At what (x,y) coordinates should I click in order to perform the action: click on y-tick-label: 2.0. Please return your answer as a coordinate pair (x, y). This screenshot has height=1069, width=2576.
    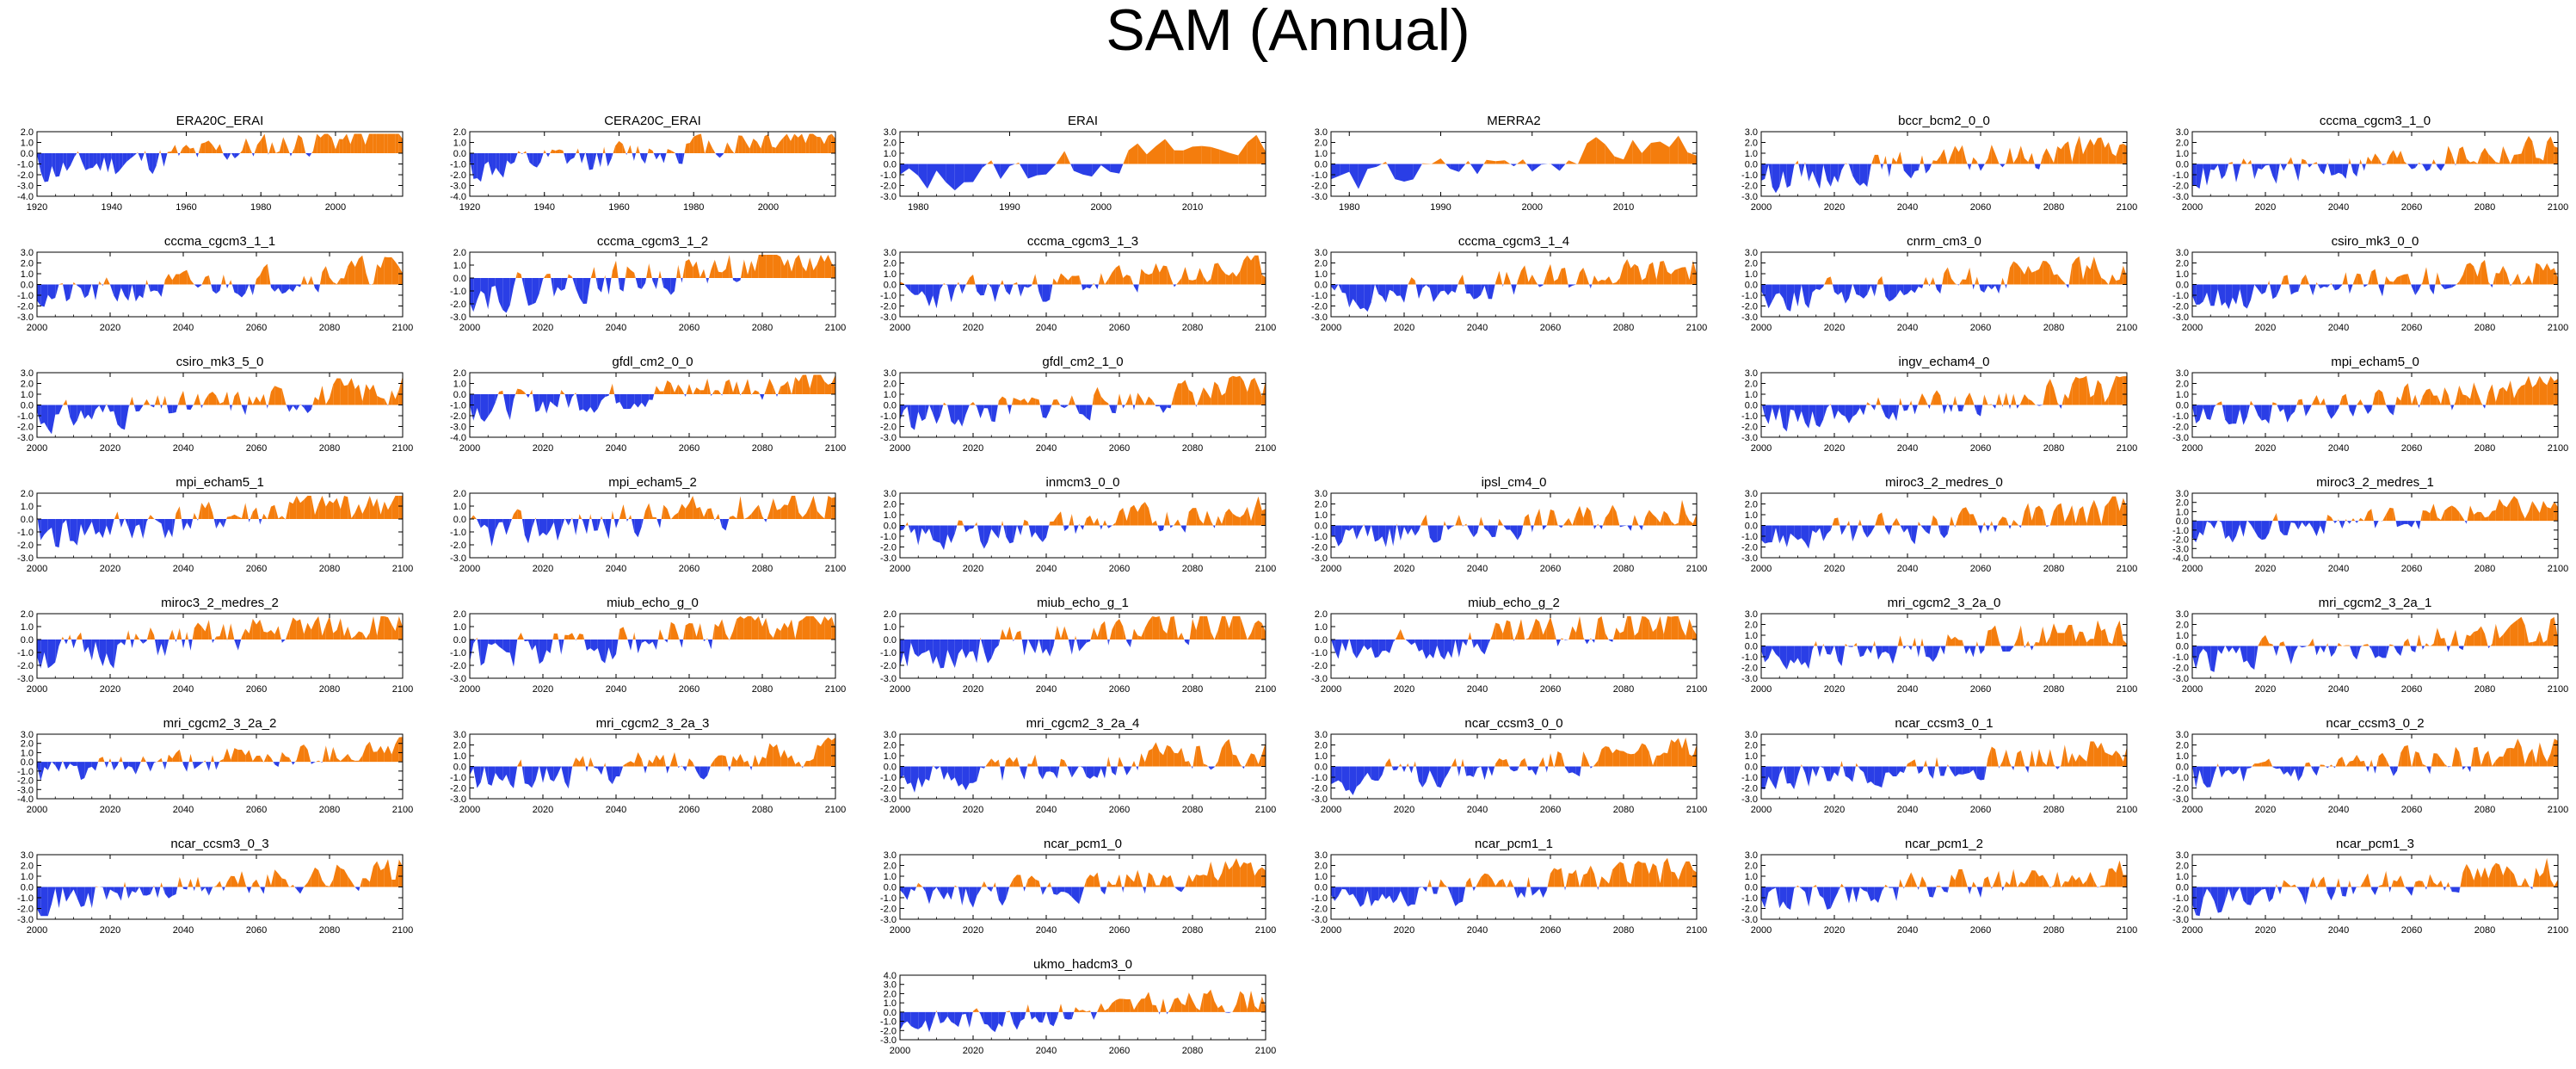
    Looking at the image, I should click on (2182, 264).